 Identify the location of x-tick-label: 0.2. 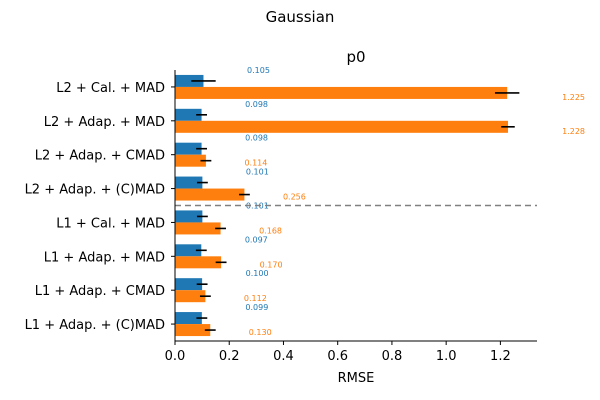
(229, 356).